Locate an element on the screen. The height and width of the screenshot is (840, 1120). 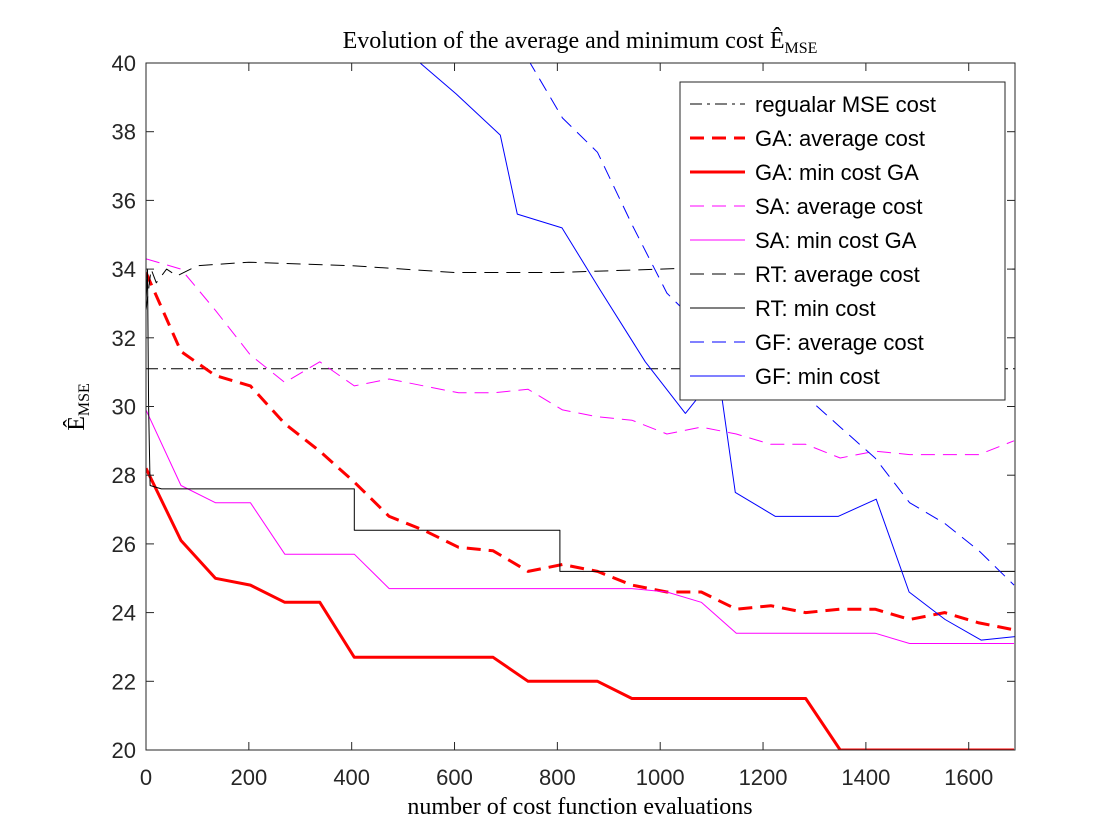
legend-label: GA: average cost is located at coordinates (840, 138).